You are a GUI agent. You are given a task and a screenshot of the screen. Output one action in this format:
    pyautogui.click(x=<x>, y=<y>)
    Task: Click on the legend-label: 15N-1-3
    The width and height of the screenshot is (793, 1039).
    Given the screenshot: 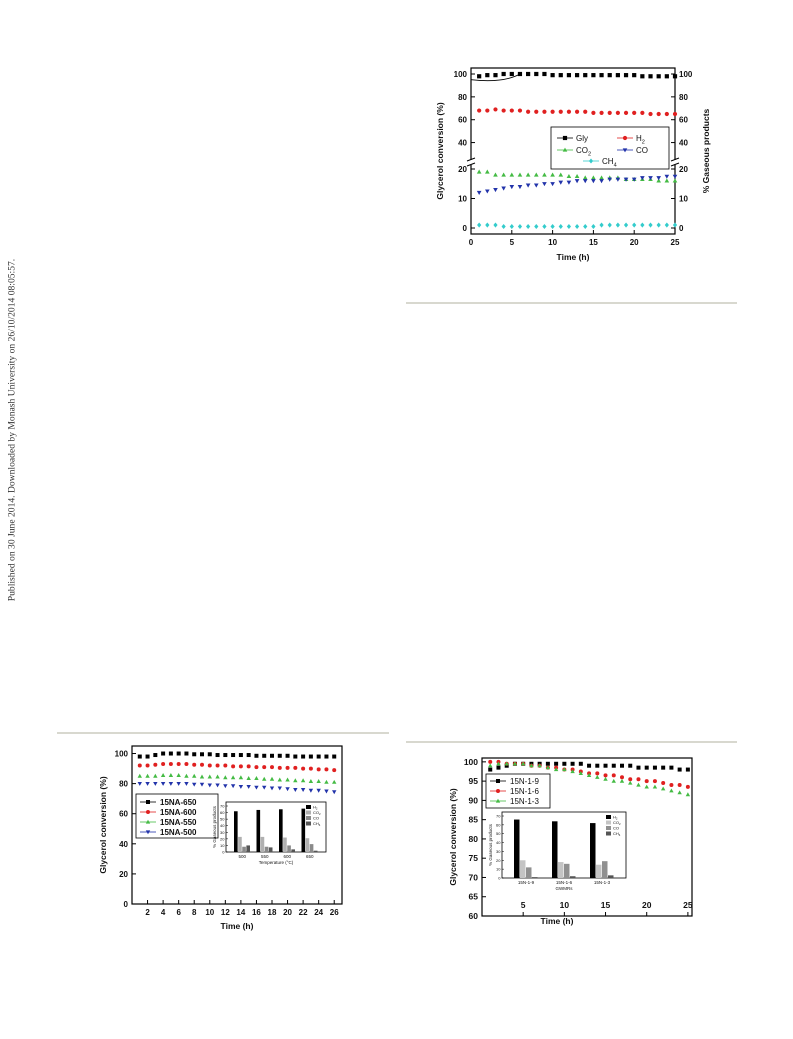 What is the action you would take?
    pyautogui.click(x=524, y=801)
    